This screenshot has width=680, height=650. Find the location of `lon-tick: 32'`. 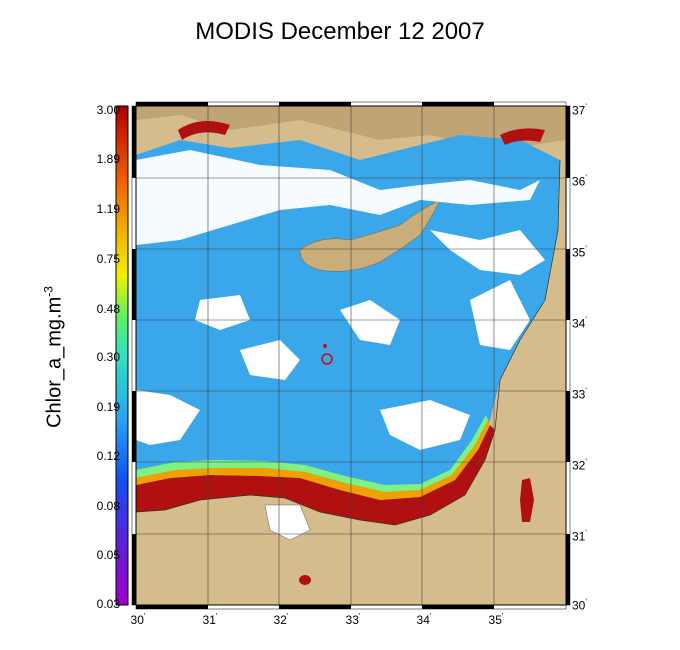

lon-tick: 32' is located at coordinates (281, 619).